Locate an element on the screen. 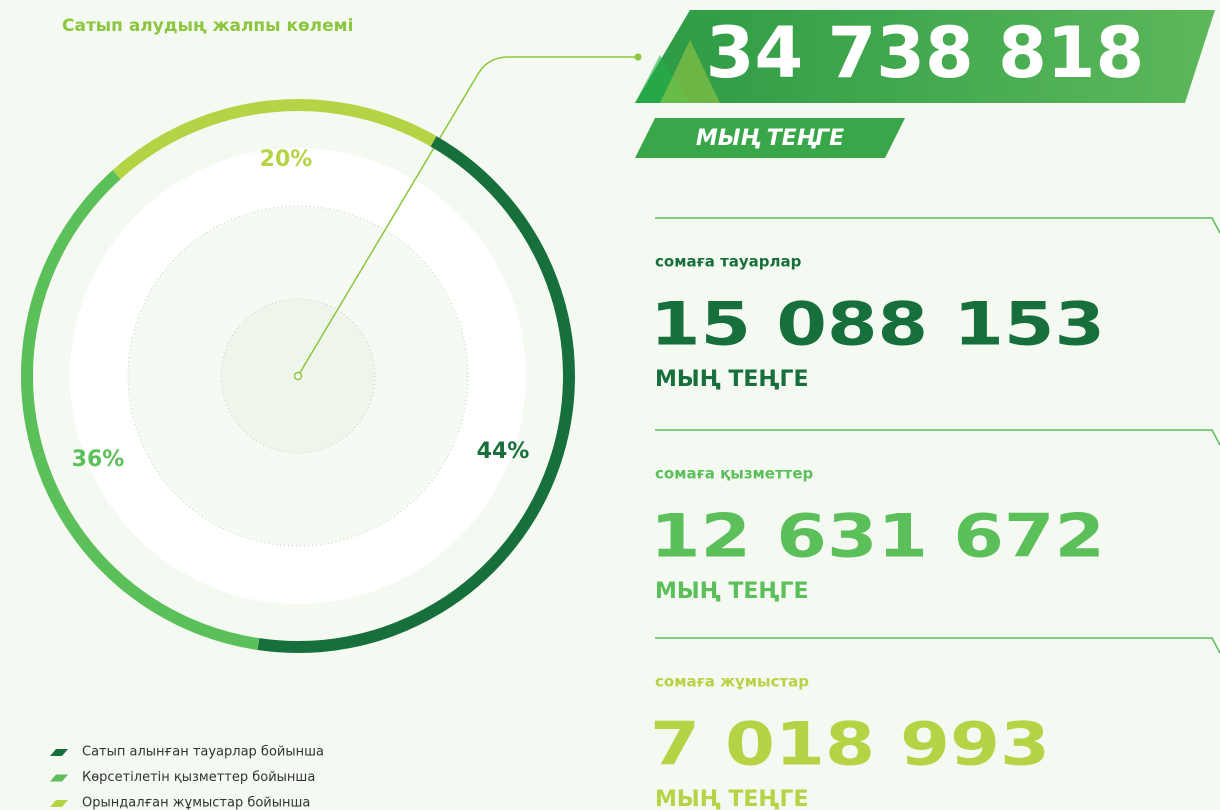 This screenshot has width=1220, height=810. total-banner is located at coordinates (925, 56).